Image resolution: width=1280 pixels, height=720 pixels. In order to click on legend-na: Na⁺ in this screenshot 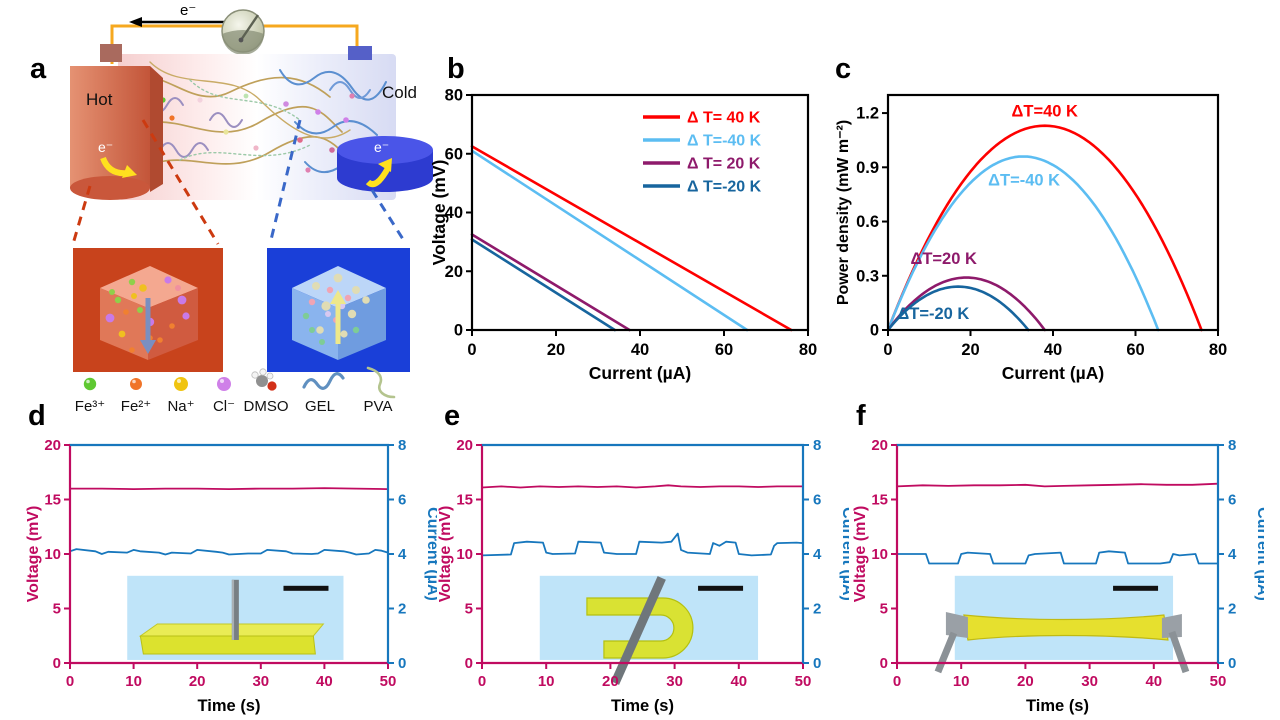, I will do `click(181, 396)`.